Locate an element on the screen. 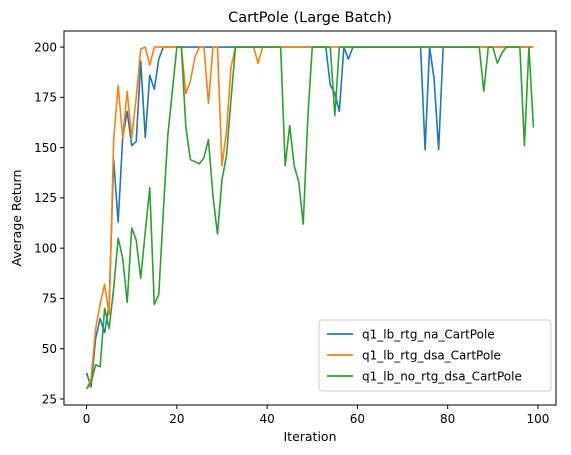 The width and height of the screenshot is (571, 455). x-tick-label: 80 is located at coordinates (447, 419).